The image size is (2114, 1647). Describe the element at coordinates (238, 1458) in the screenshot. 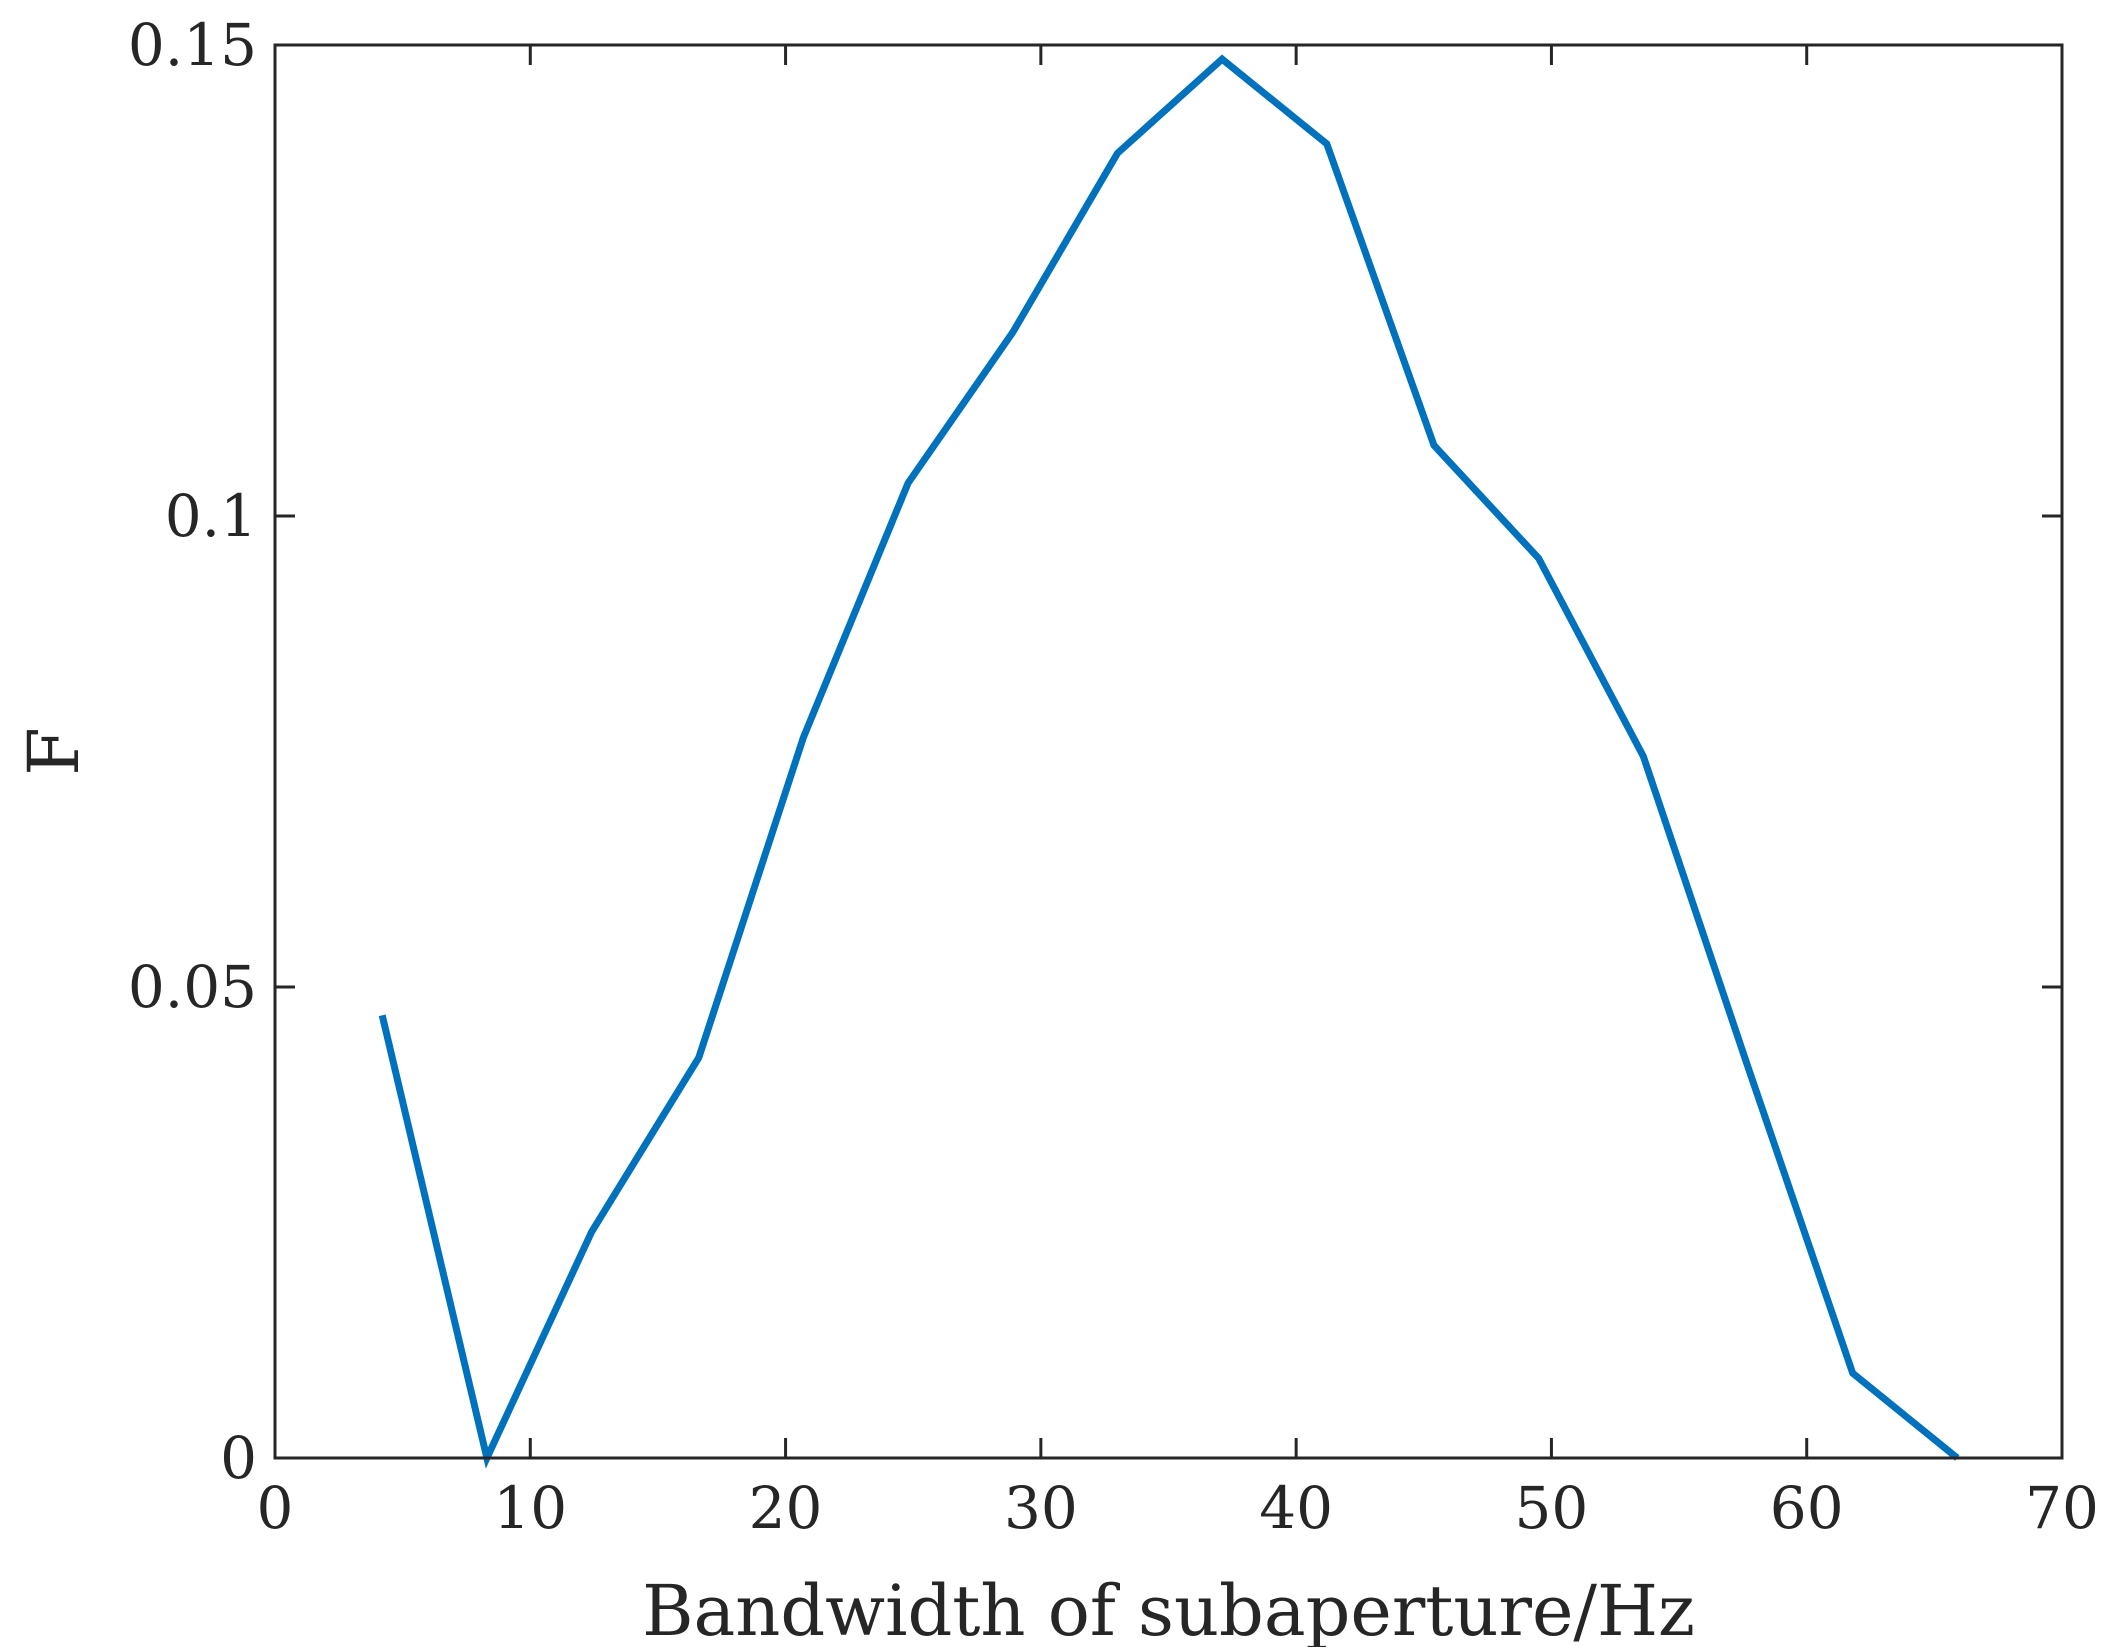

I see `y-tick-label: 0` at that location.